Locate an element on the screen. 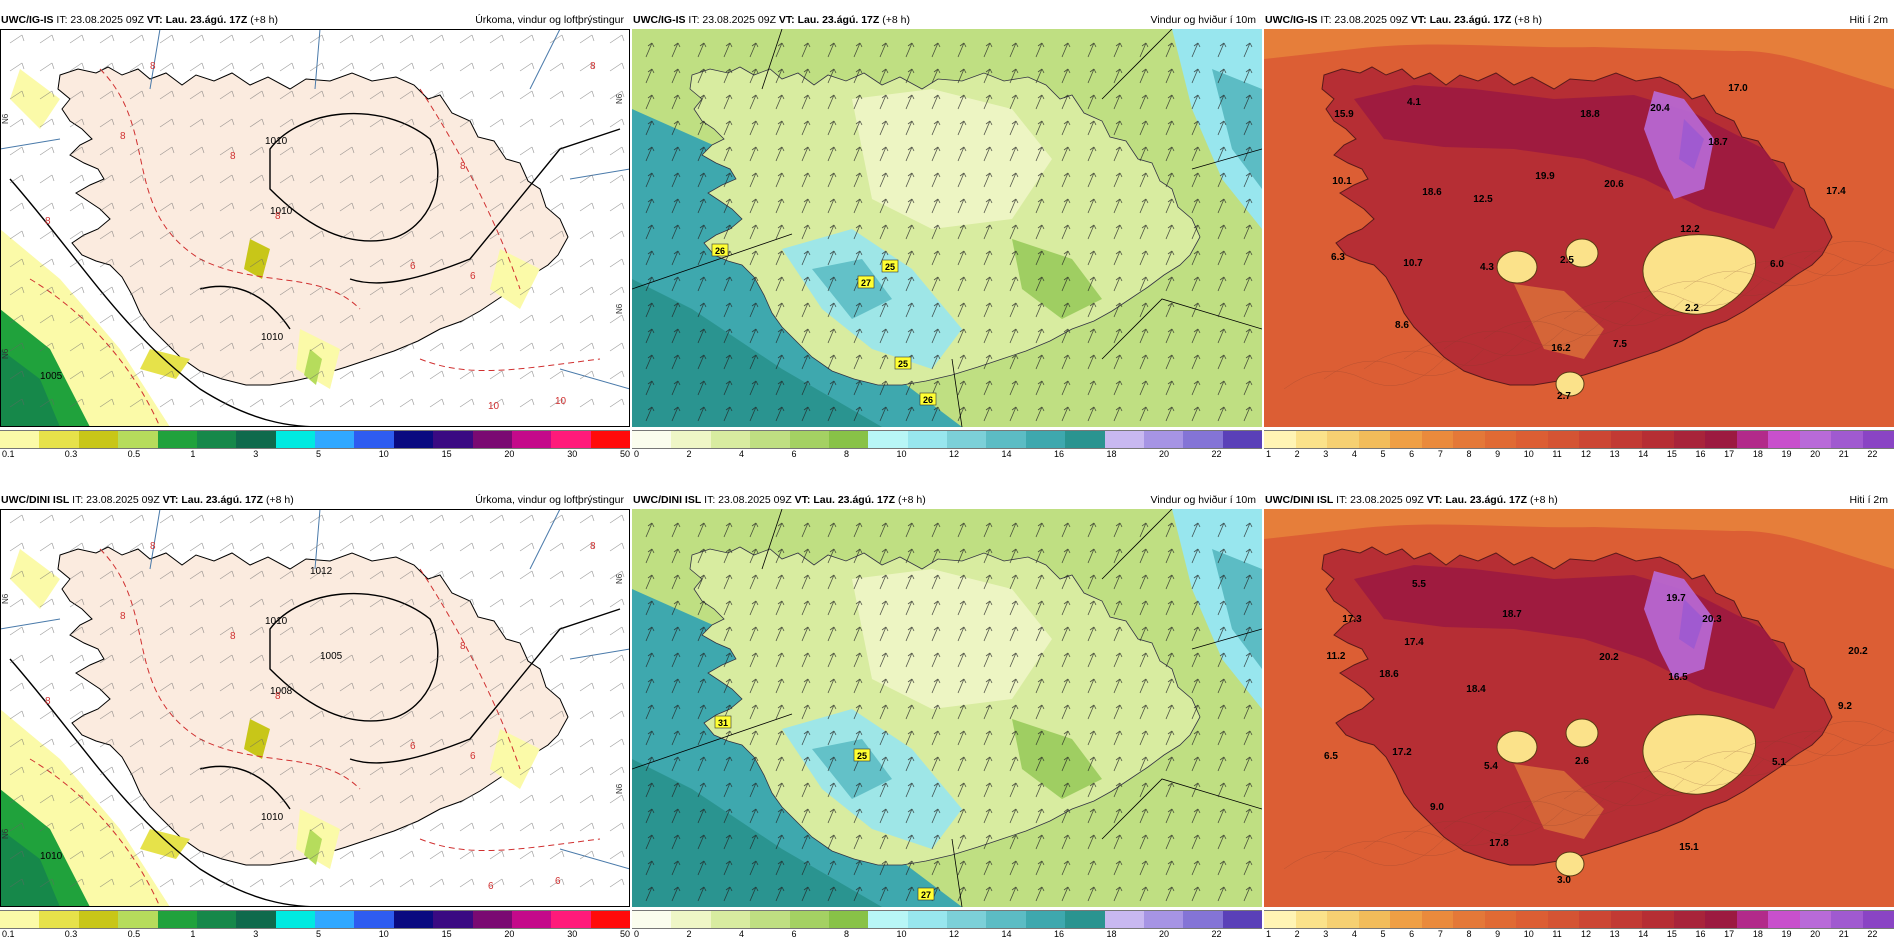  temperature-value: 18.7 is located at coordinates (1512, 614).